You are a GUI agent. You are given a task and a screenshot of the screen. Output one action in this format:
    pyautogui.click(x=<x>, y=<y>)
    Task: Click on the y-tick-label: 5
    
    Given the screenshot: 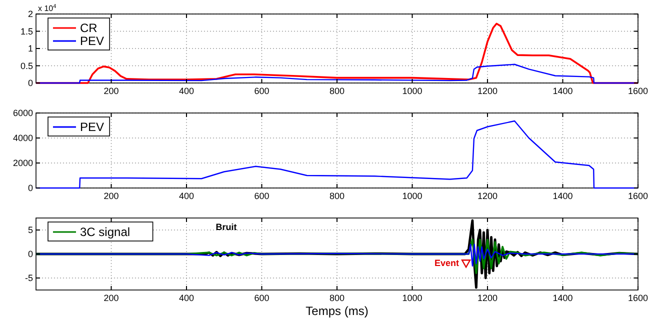 What is the action you would take?
    pyautogui.click(x=30, y=230)
    